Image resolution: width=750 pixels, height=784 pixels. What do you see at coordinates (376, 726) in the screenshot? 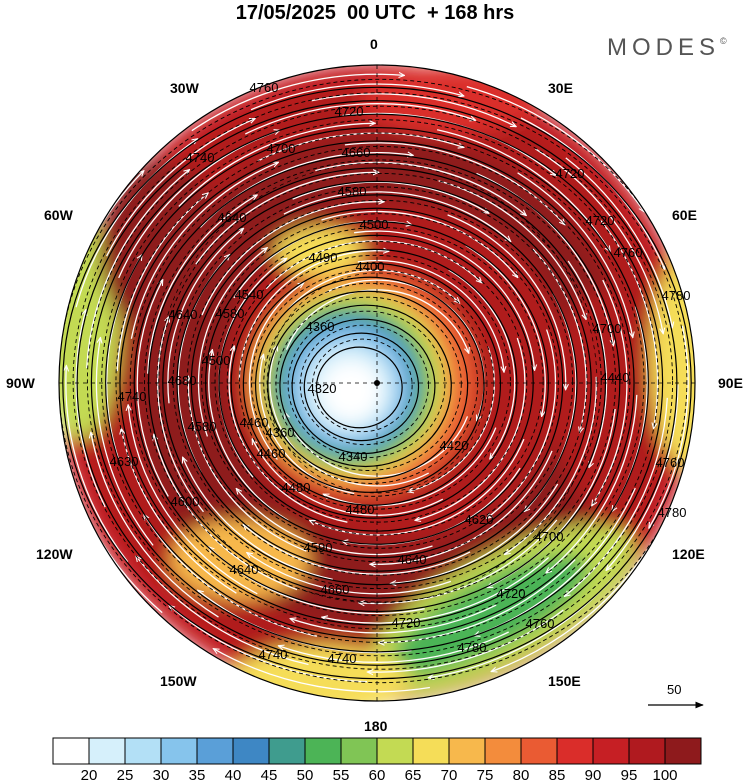
I see `meridian-label-180: 180` at bounding box center [376, 726].